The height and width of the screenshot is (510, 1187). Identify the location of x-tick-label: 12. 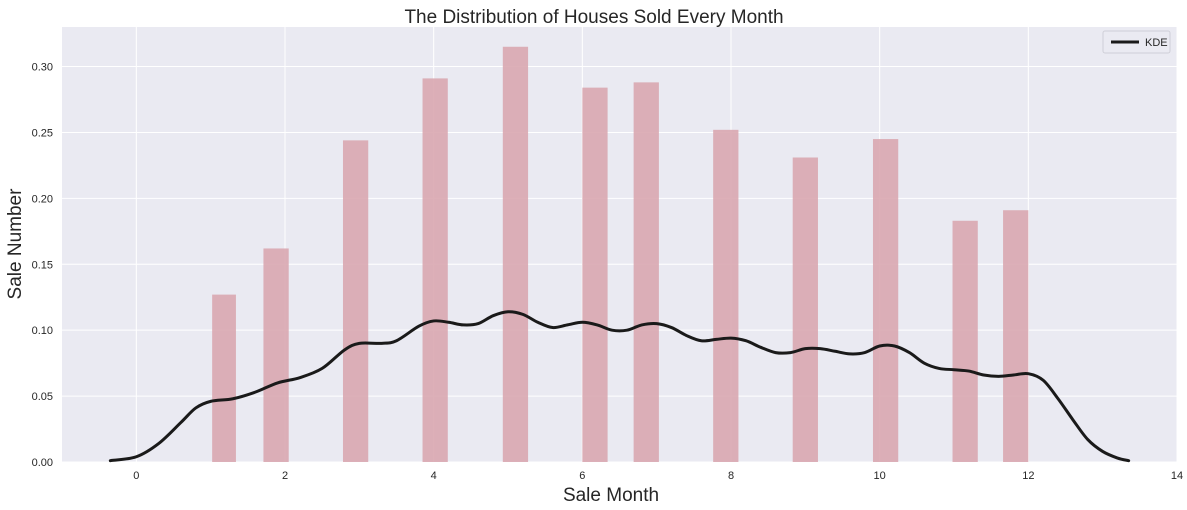
(1028, 476).